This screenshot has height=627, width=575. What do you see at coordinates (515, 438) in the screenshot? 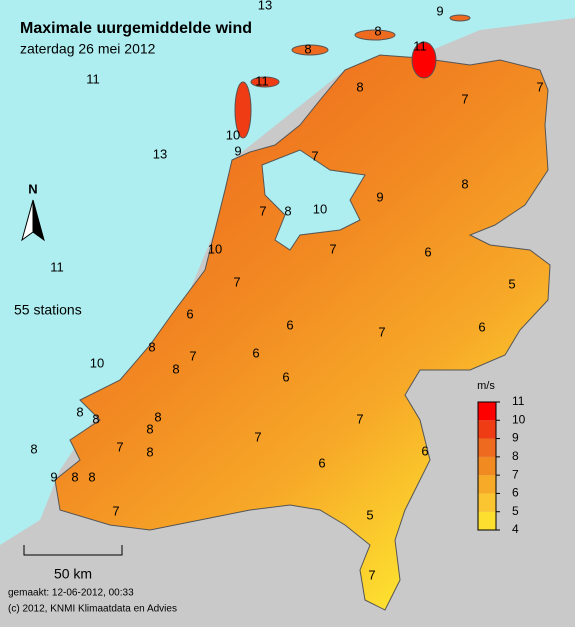
I see `legend-tick-label: 9` at bounding box center [515, 438].